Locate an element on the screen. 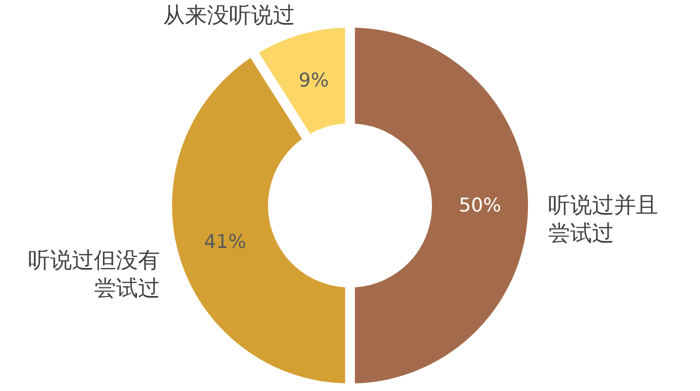 The image size is (700, 391). data-label: 41% is located at coordinates (225, 241).